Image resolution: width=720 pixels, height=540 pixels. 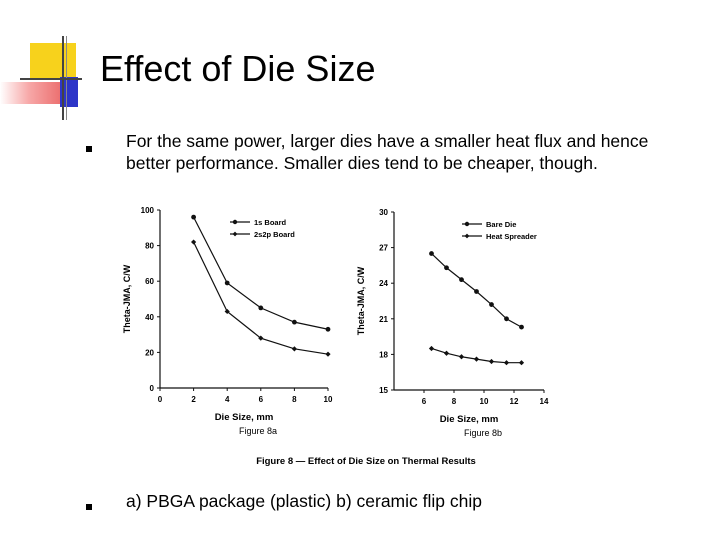 What do you see at coordinates (53, 61) in the screenshot?
I see `title-ornament-yellow` at bounding box center [53, 61].